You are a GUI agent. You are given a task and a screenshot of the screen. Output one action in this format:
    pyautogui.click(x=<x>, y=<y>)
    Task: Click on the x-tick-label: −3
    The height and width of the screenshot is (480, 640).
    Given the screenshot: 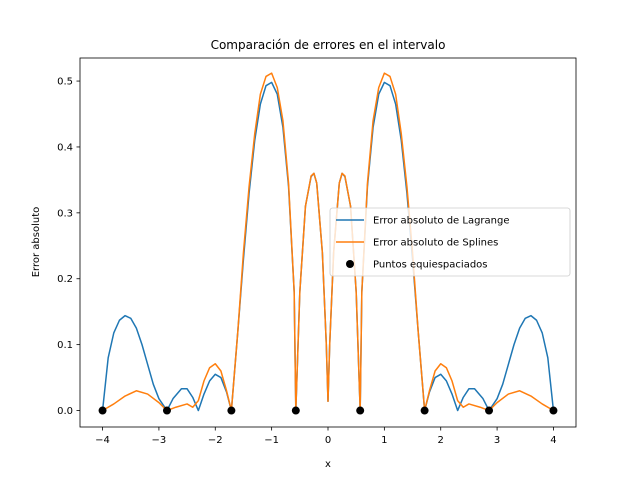 What is the action you would take?
    pyautogui.click(x=159, y=440)
    